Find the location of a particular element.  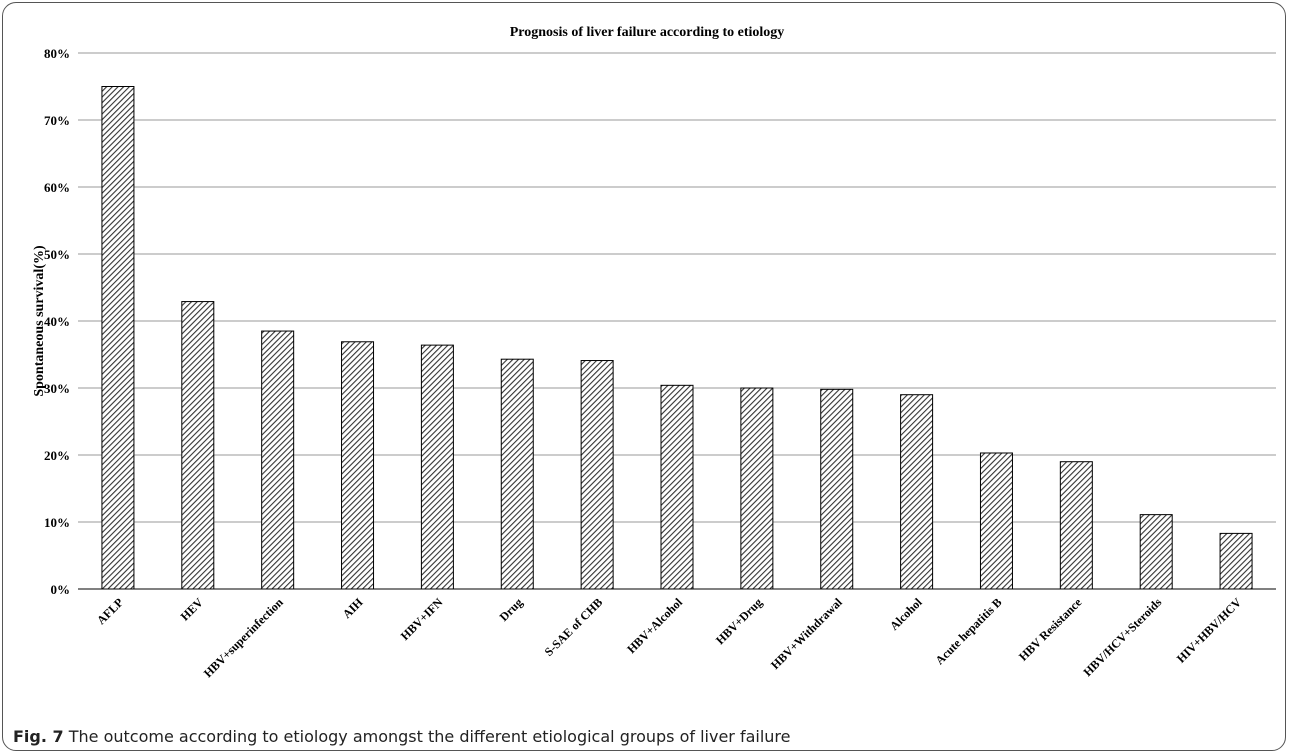

x-tick-label: Drug is located at coordinates (511, 609).